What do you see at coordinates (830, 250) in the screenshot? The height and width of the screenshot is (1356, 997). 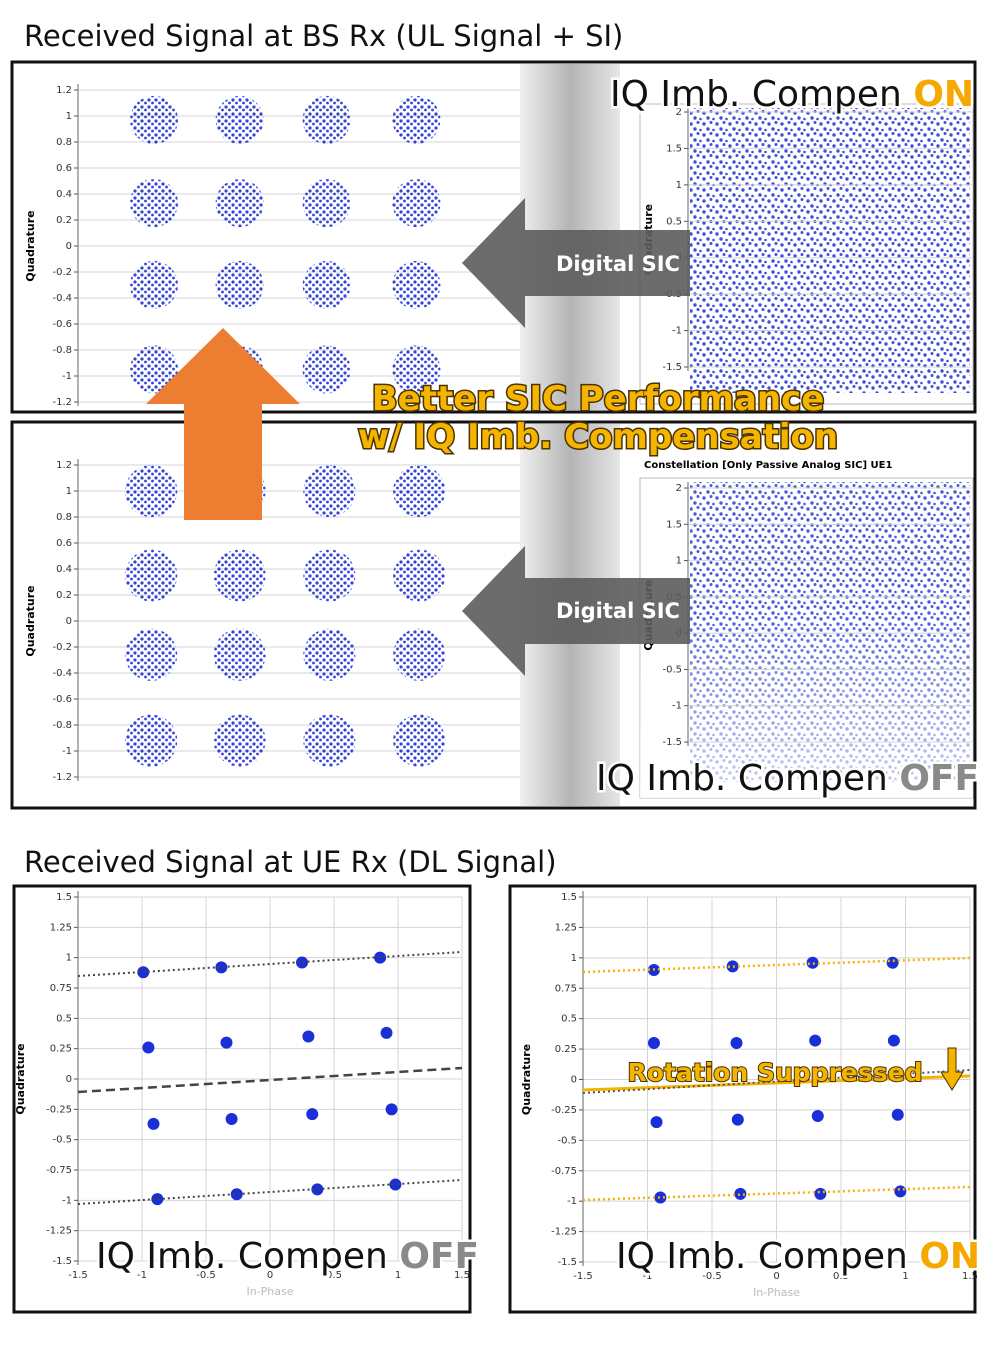 I see `noise-cloud` at bounding box center [830, 250].